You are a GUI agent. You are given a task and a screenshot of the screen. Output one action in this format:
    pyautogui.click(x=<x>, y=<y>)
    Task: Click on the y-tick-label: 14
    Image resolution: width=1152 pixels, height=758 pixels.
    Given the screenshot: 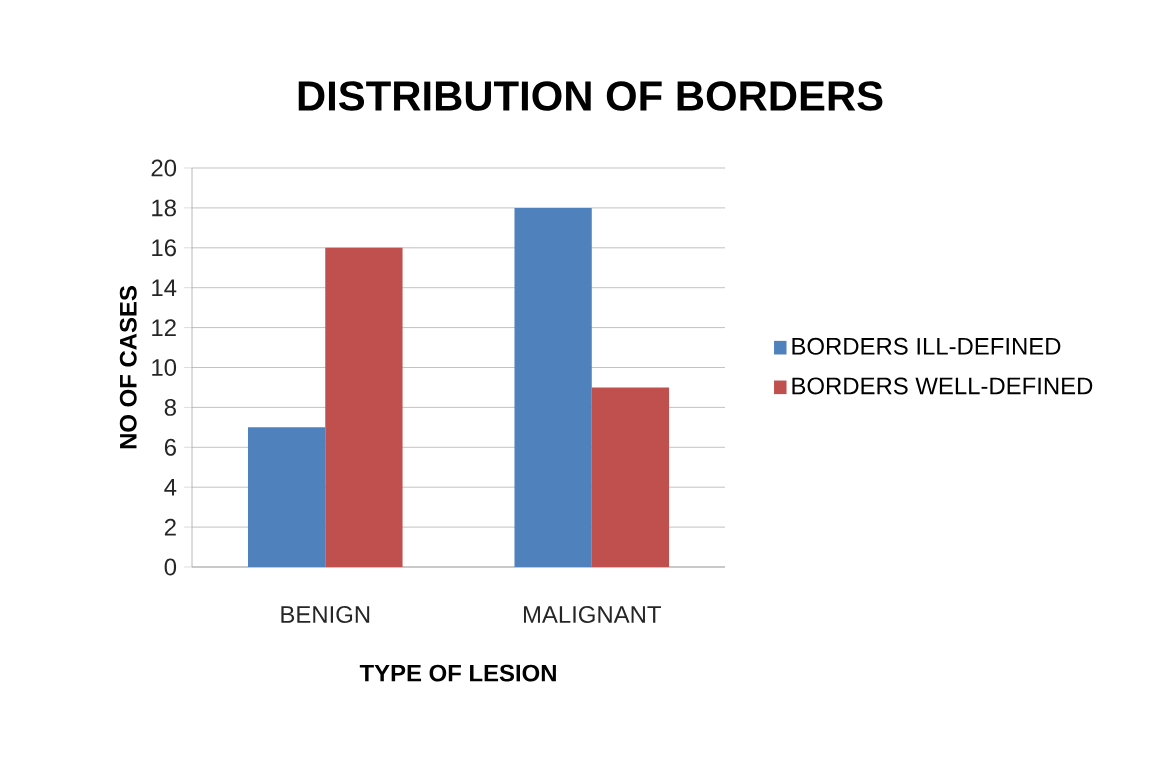 What is the action you would take?
    pyautogui.click(x=164, y=287)
    